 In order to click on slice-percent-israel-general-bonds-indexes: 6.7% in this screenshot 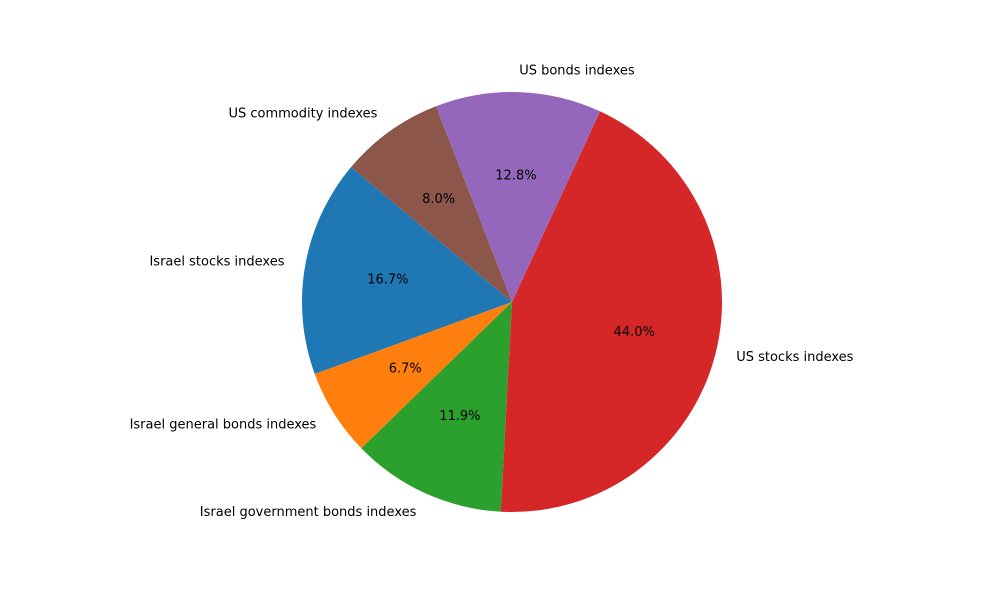, I will do `click(405, 368)`.